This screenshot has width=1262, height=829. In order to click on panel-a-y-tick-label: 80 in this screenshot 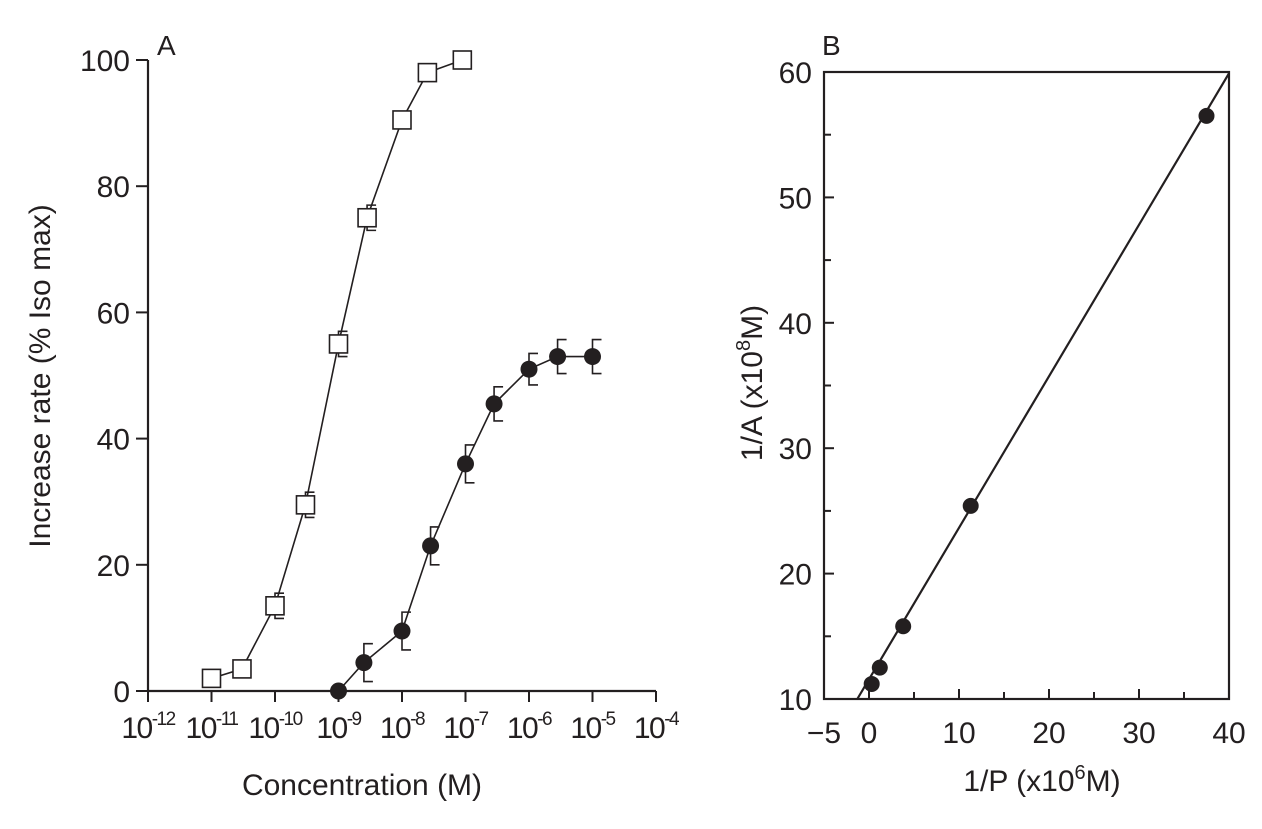, I will do `click(113, 187)`.